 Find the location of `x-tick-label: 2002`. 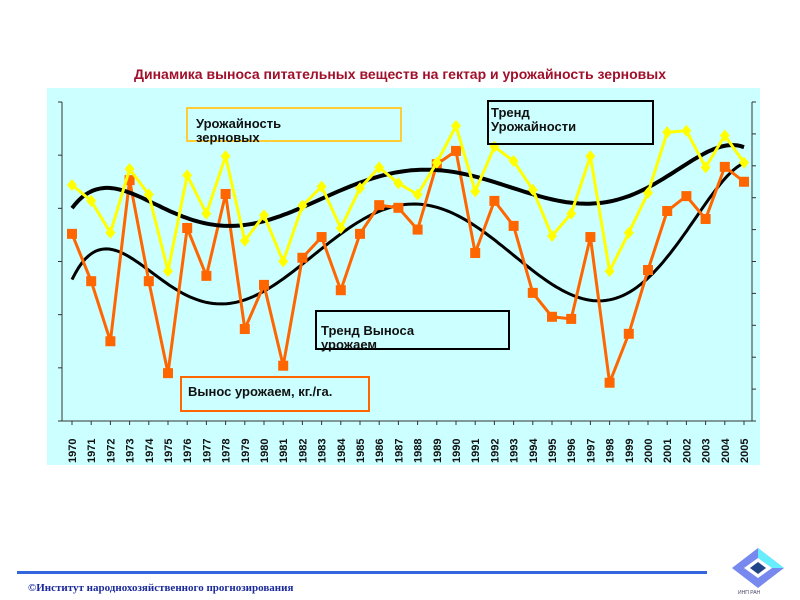

x-tick-label: 2002 is located at coordinates (687, 451).